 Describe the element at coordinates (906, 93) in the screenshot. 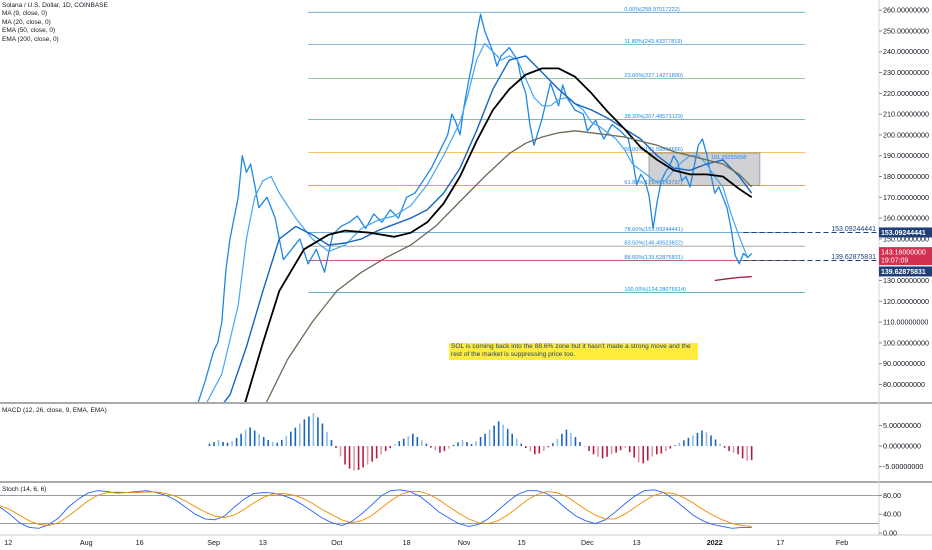

I see `price-tick-label: 220.00000000` at that location.